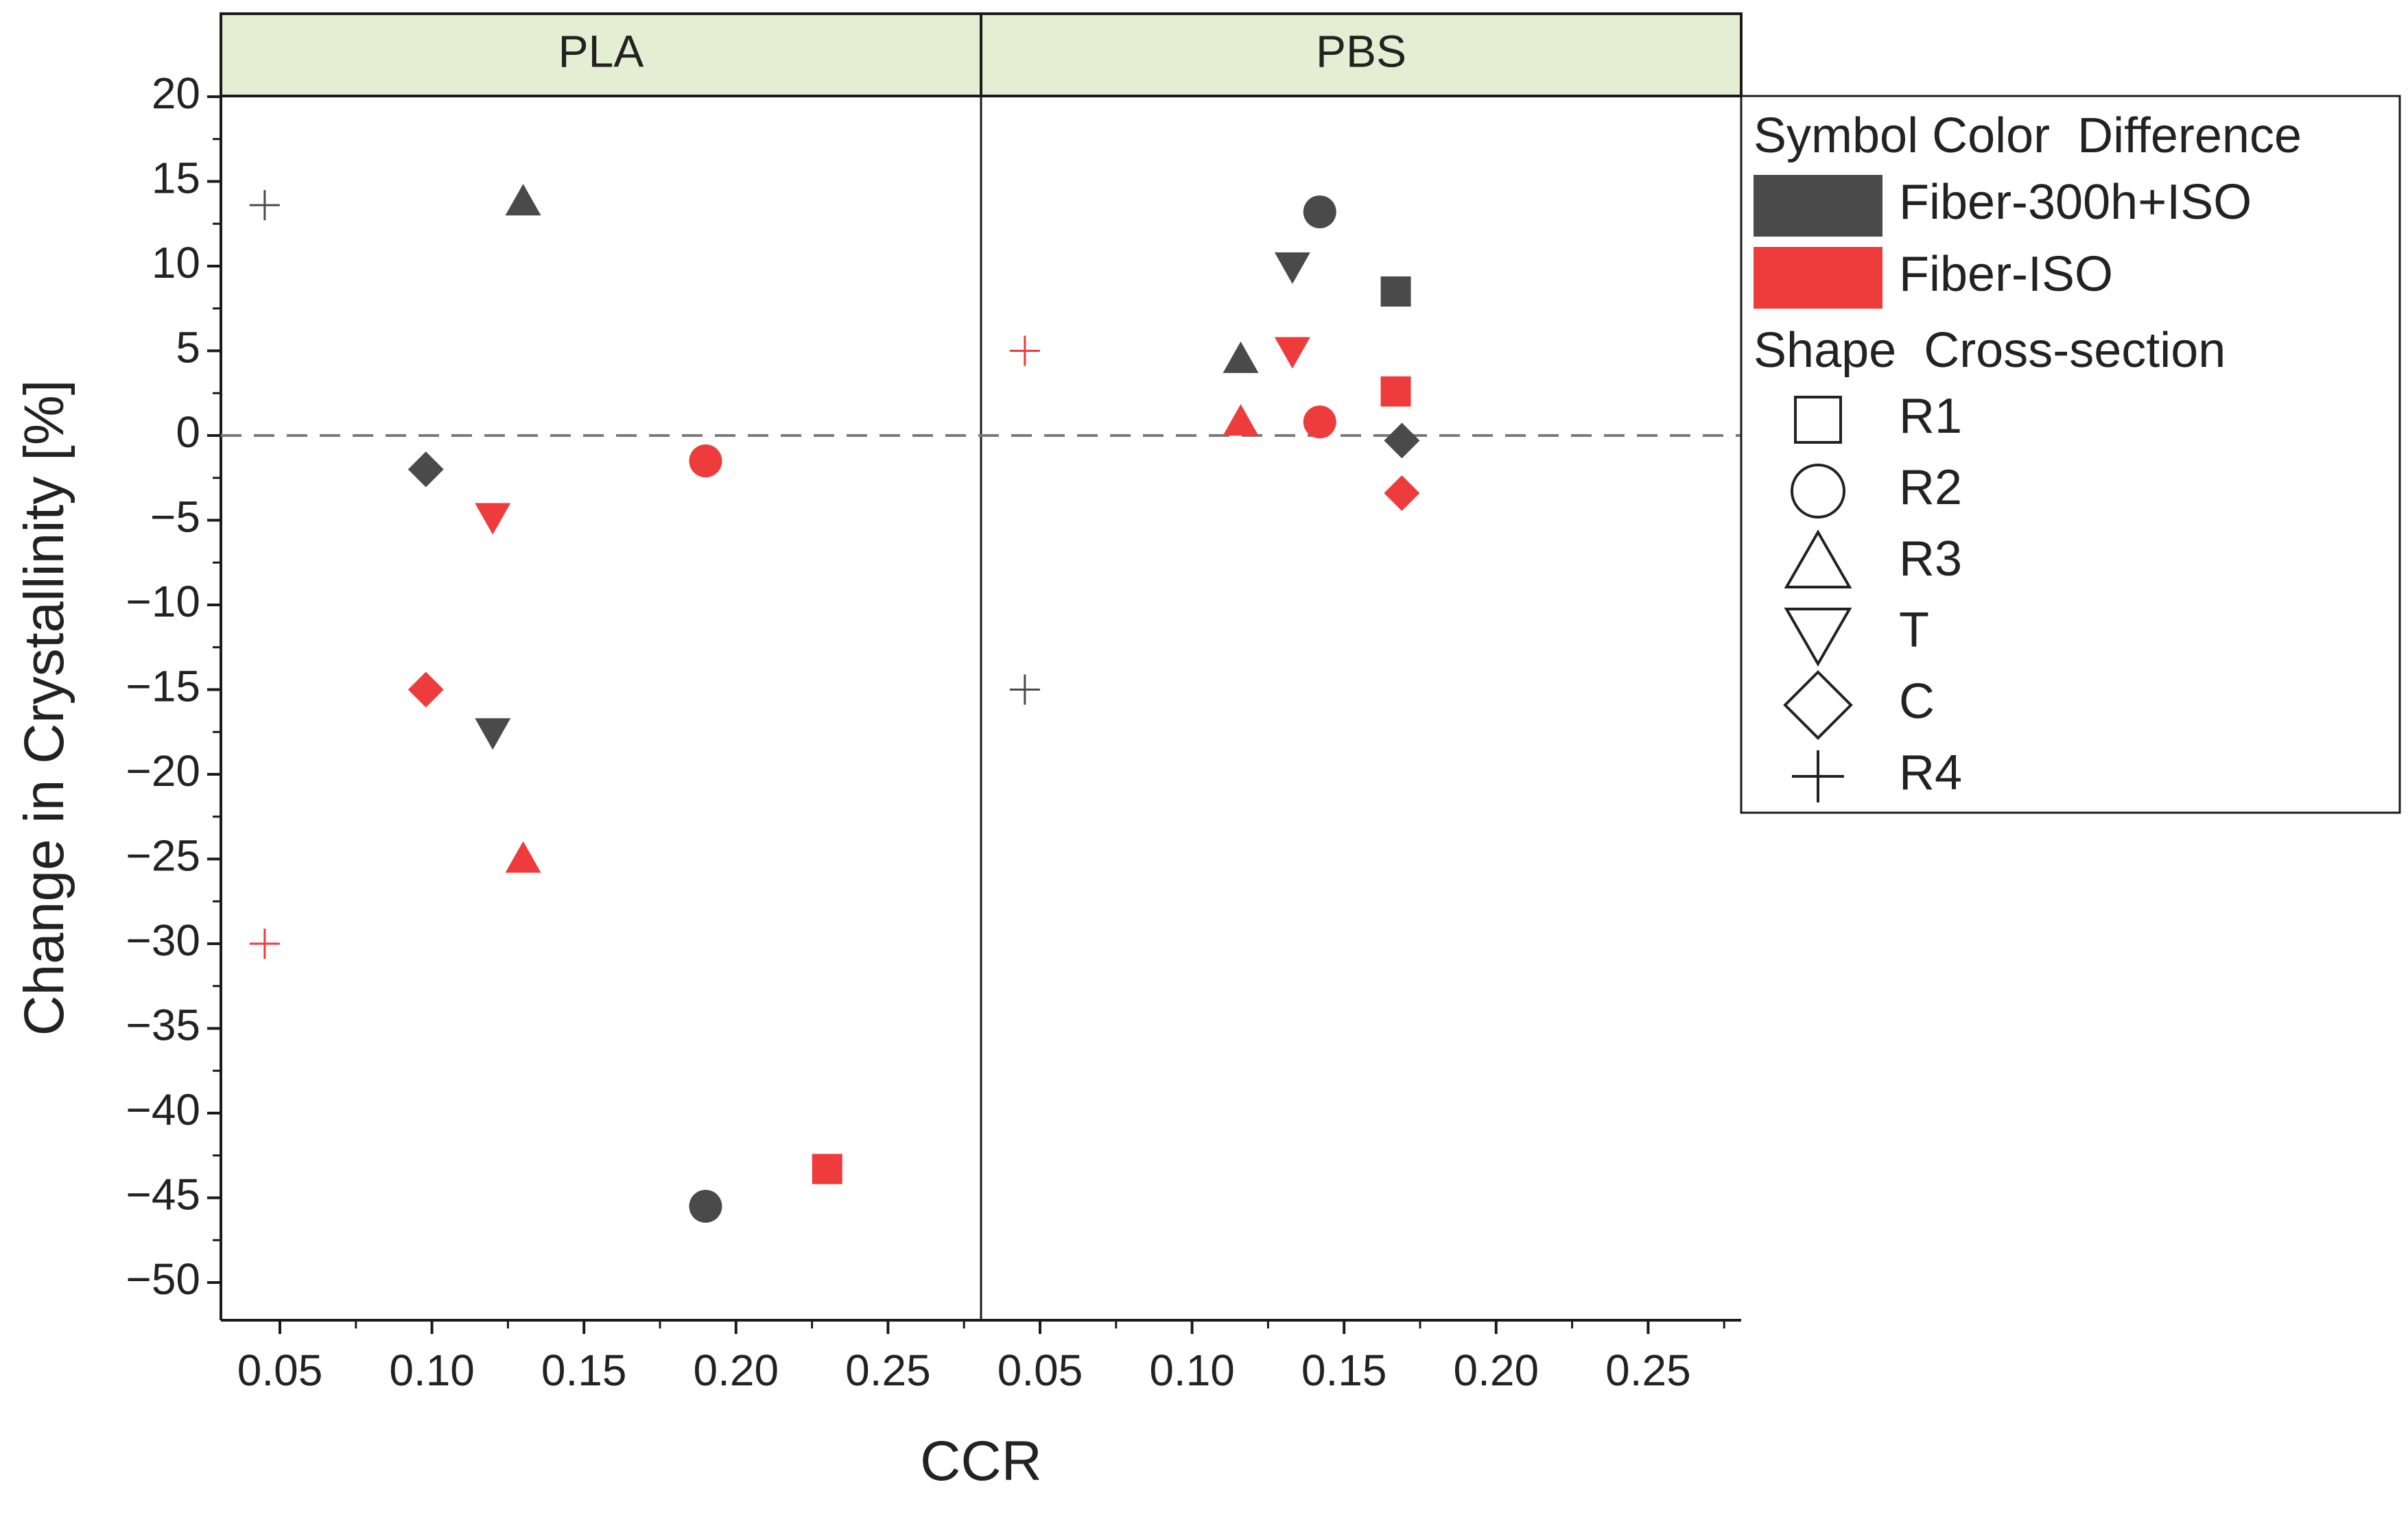  I want to click on data-point-pbs-r3-fiber-300h-iso, so click(1241, 357).